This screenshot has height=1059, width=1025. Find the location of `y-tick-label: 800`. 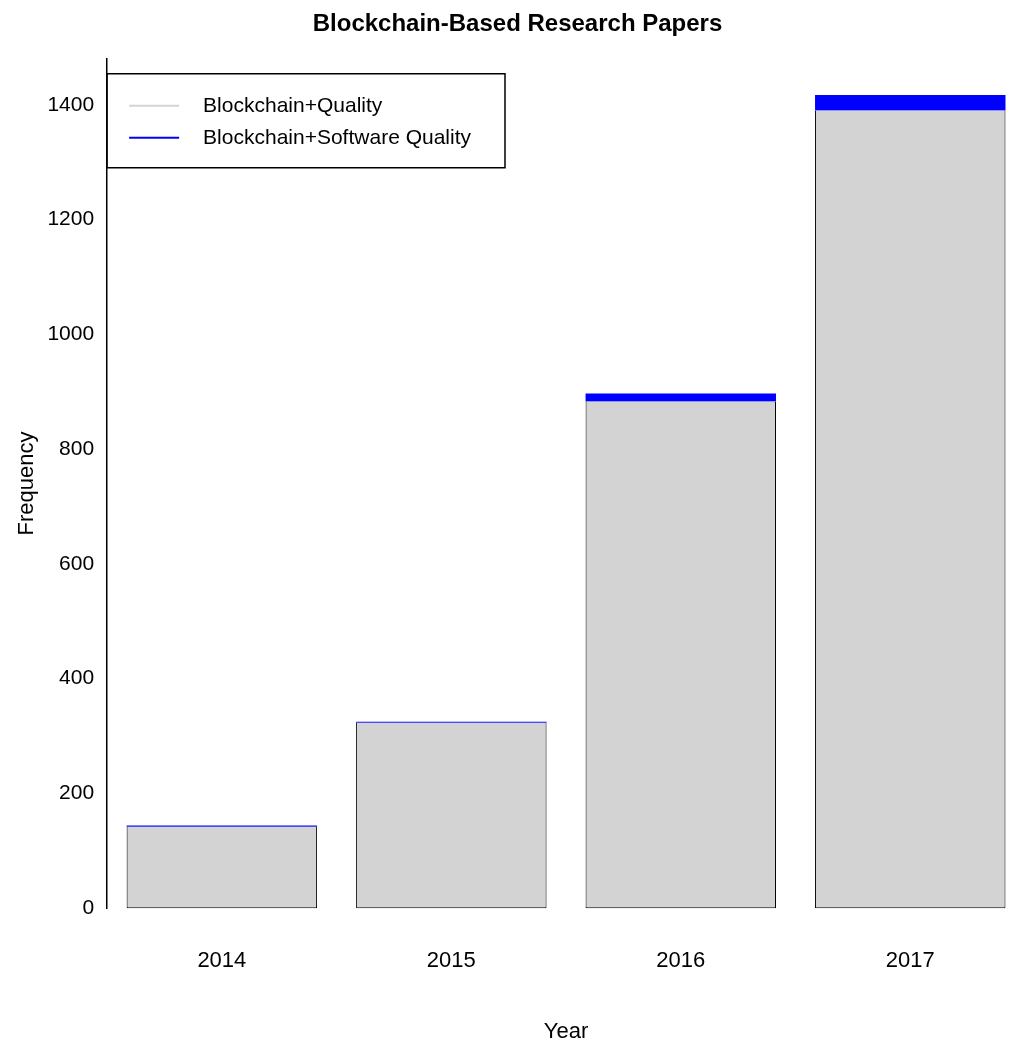

y-tick-label: 800 is located at coordinates (77, 447).